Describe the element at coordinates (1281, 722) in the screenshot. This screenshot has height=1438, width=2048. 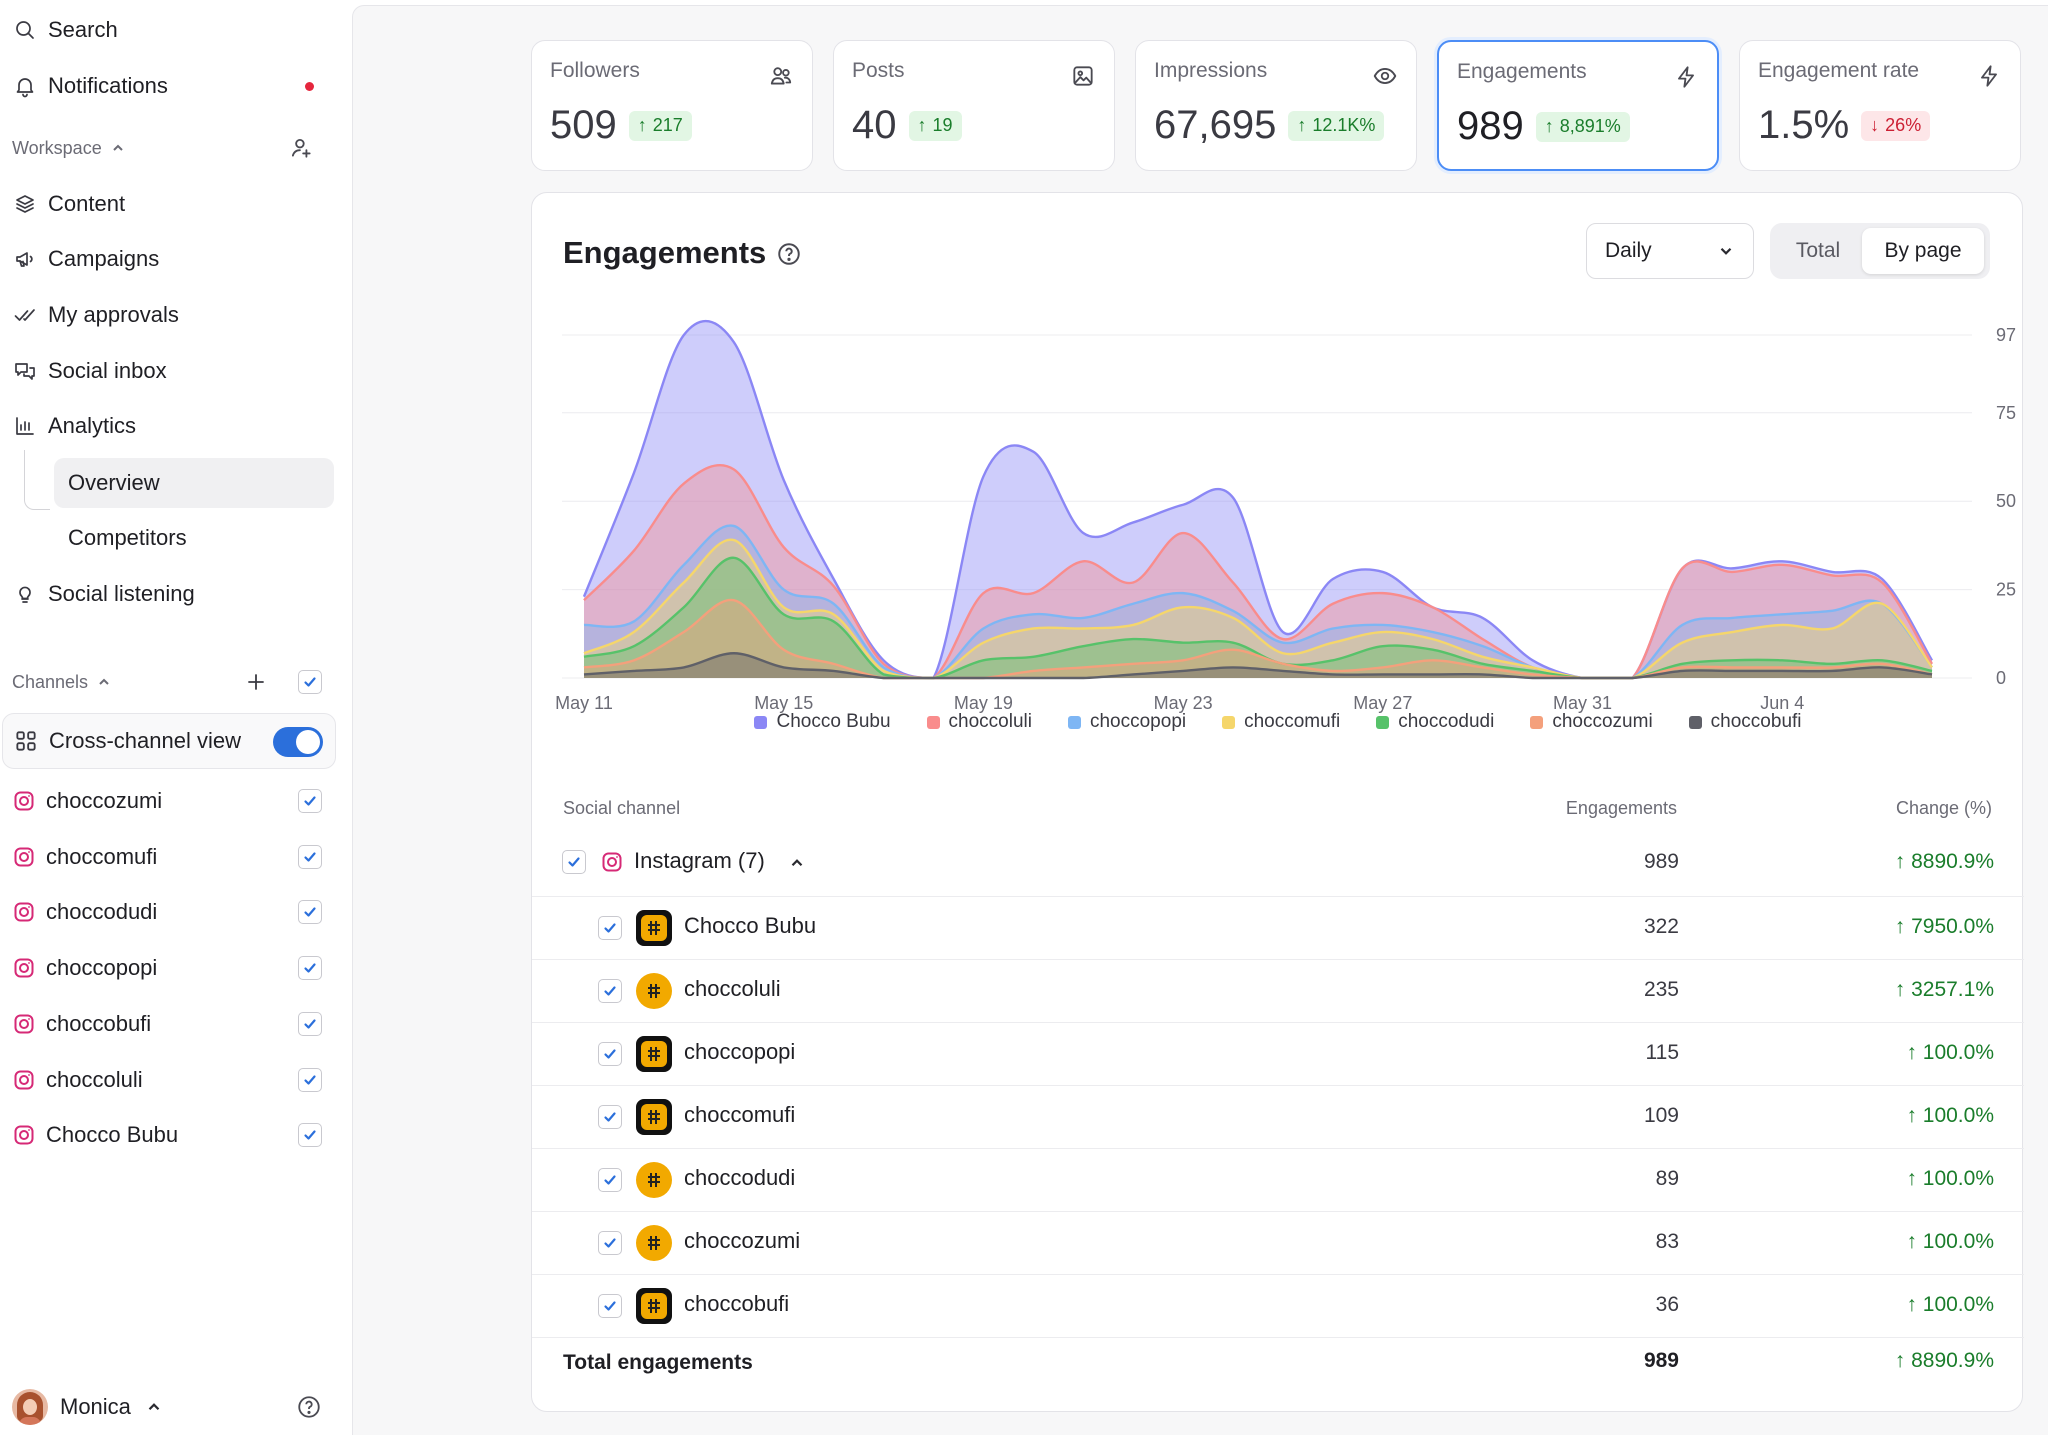
I see `legend-item: choccomufi` at that location.